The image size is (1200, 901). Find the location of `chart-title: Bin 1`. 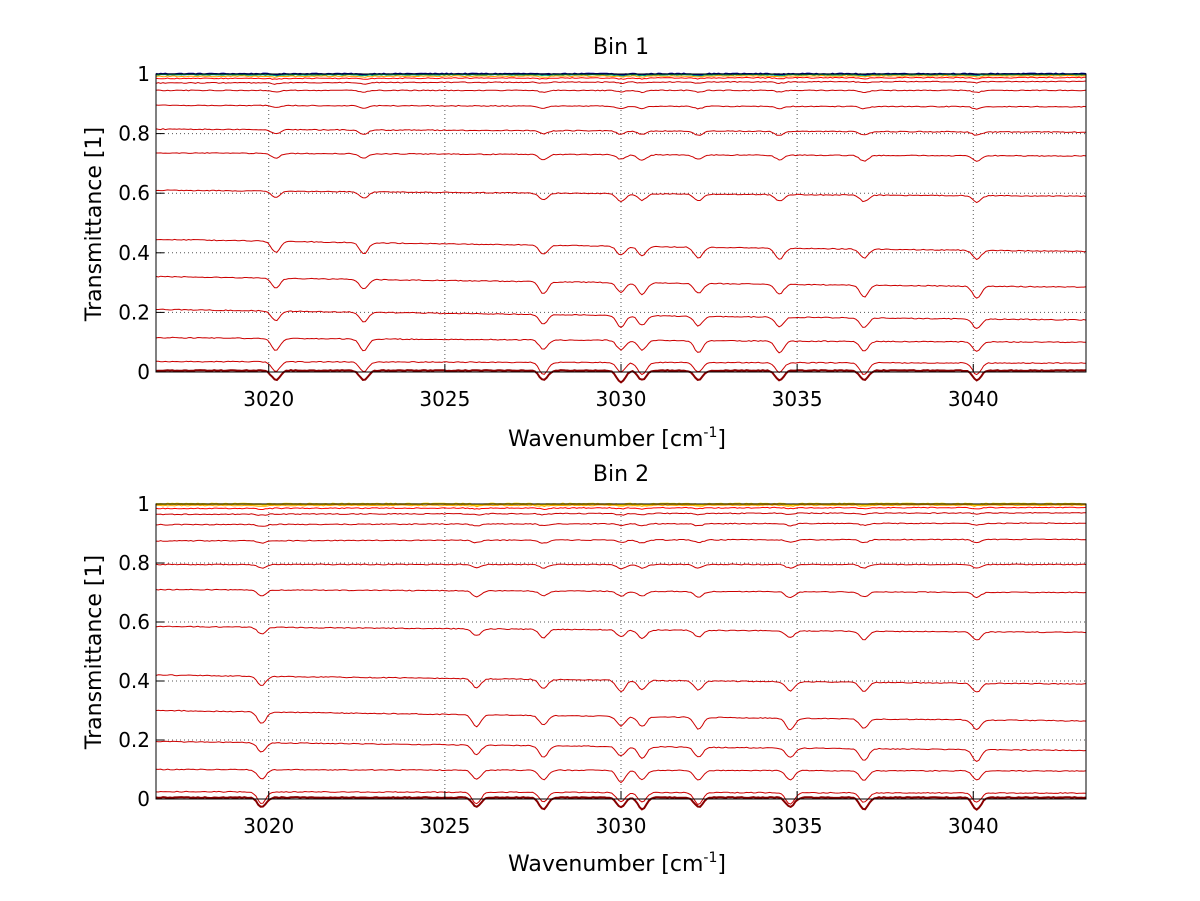

chart-title: Bin 1 is located at coordinates (621, 47).